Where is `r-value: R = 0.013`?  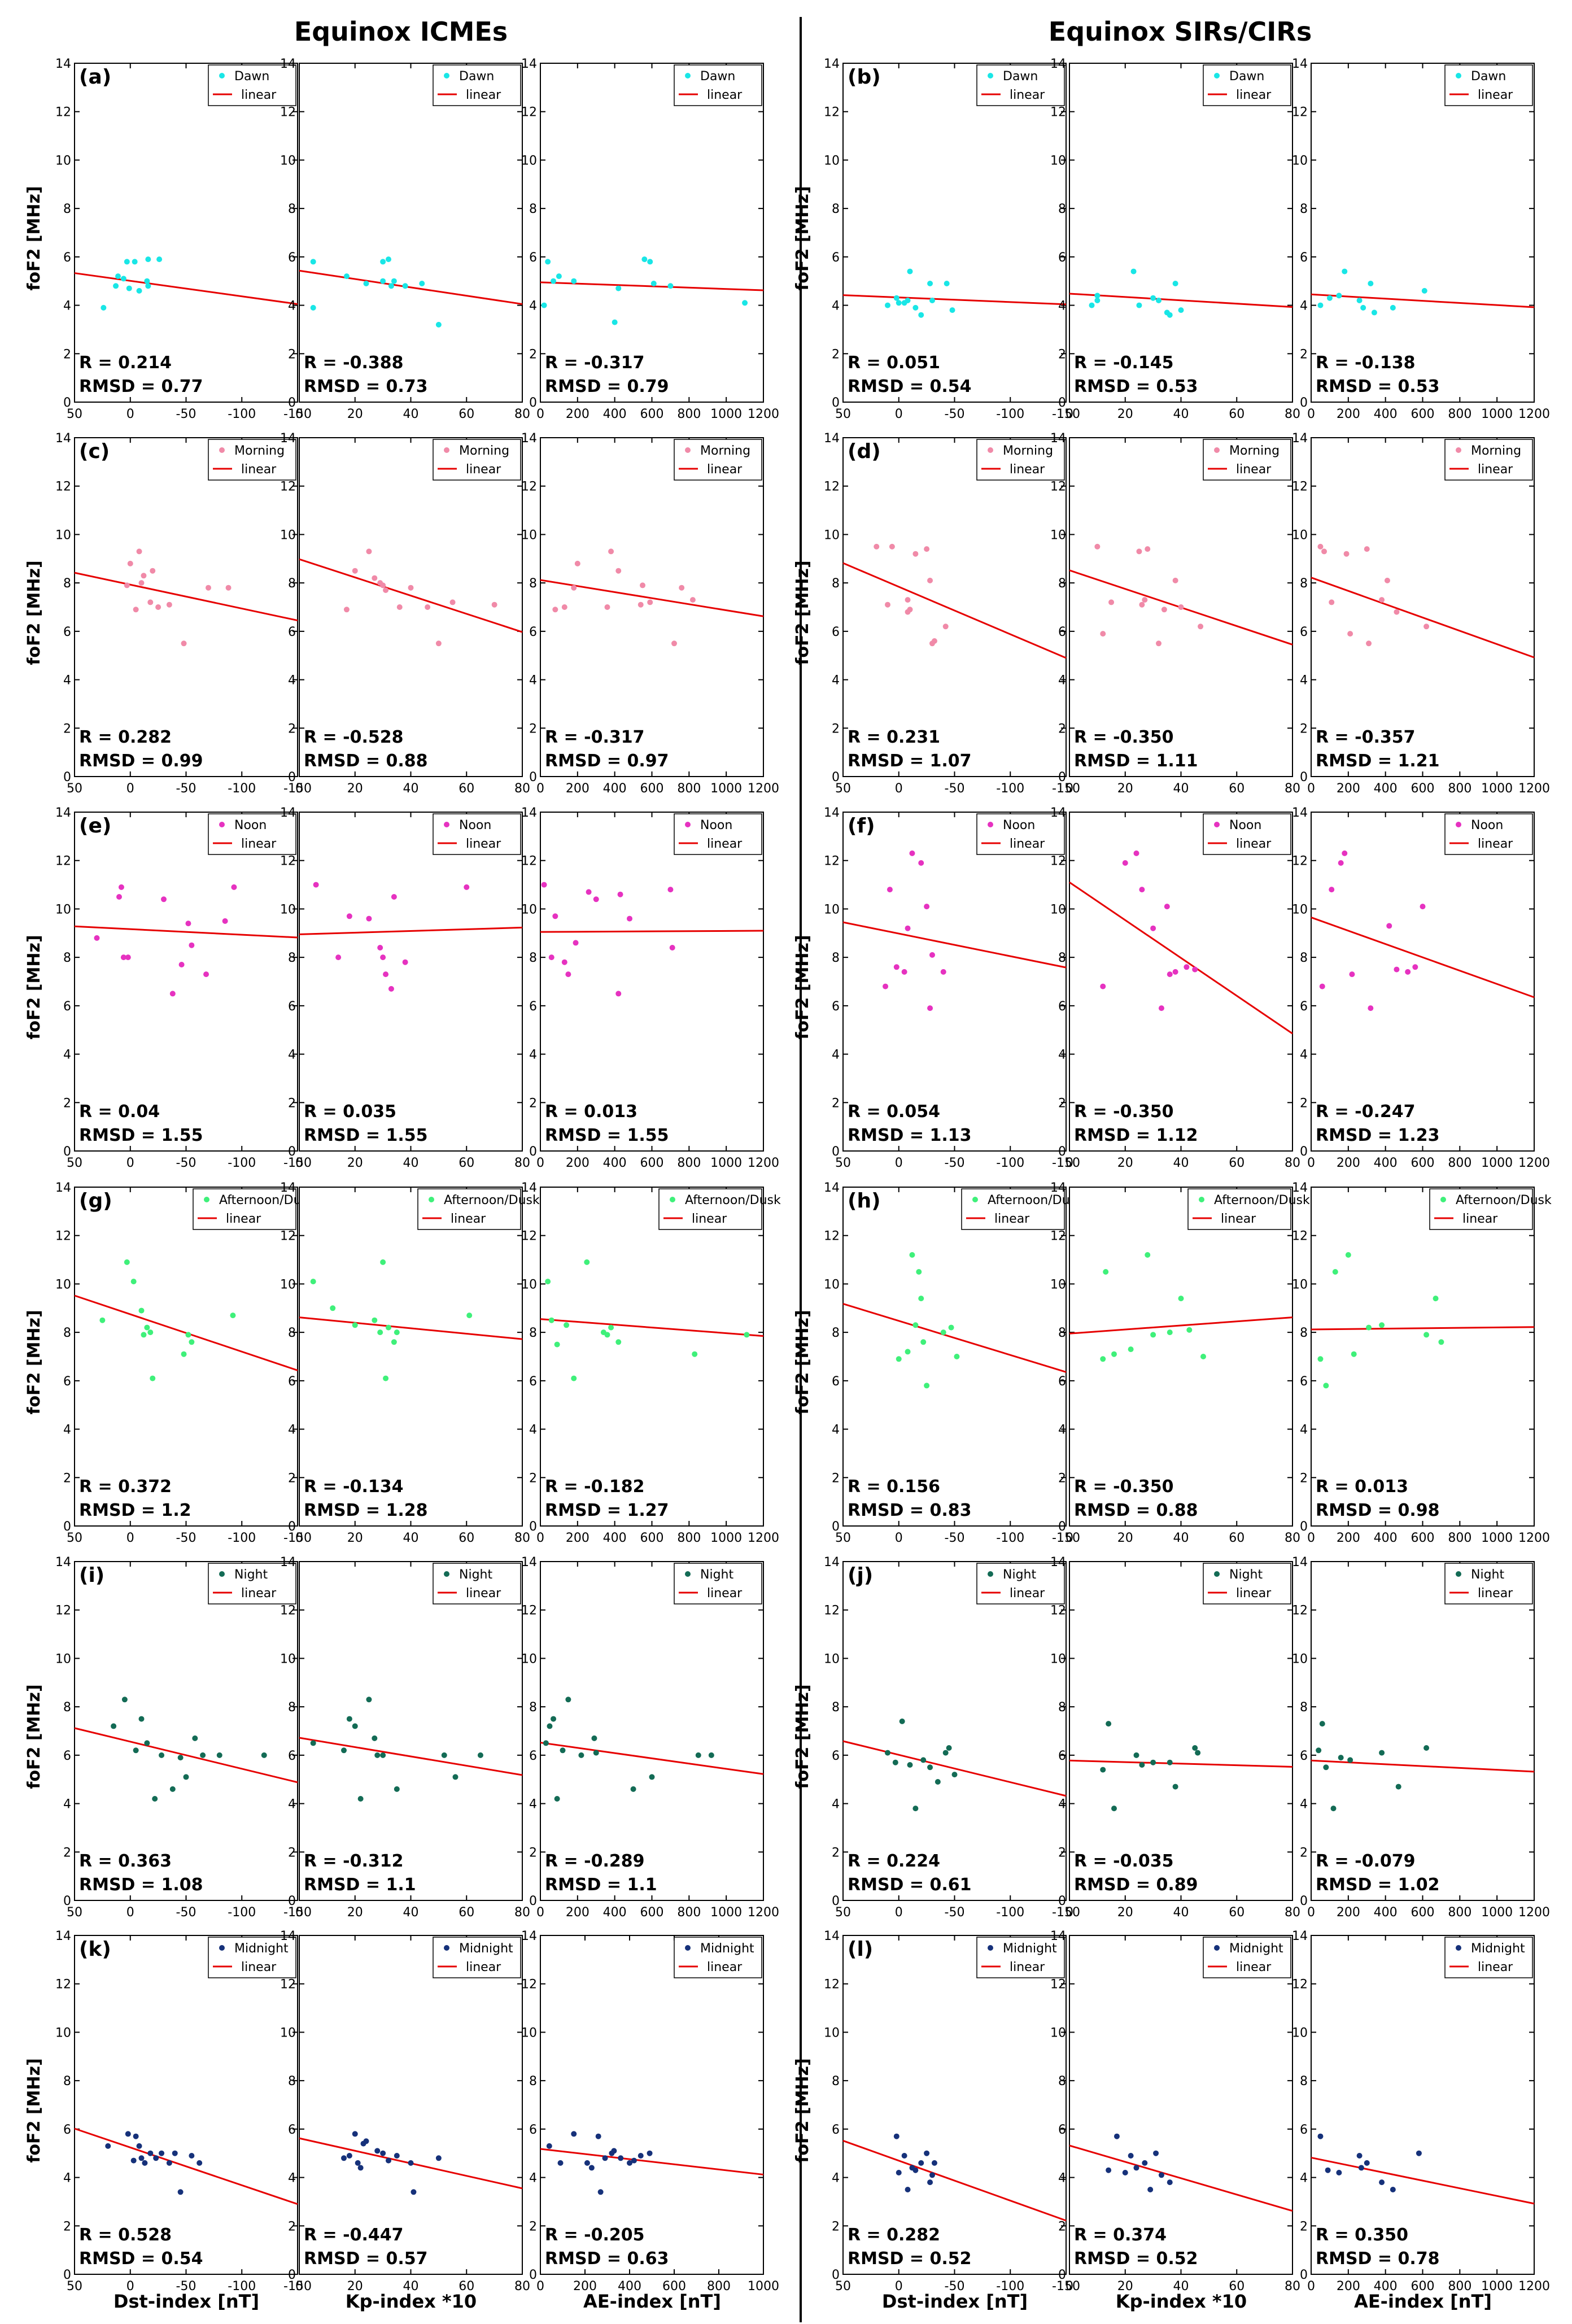 r-value: R = 0.013 is located at coordinates (1362, 1487).